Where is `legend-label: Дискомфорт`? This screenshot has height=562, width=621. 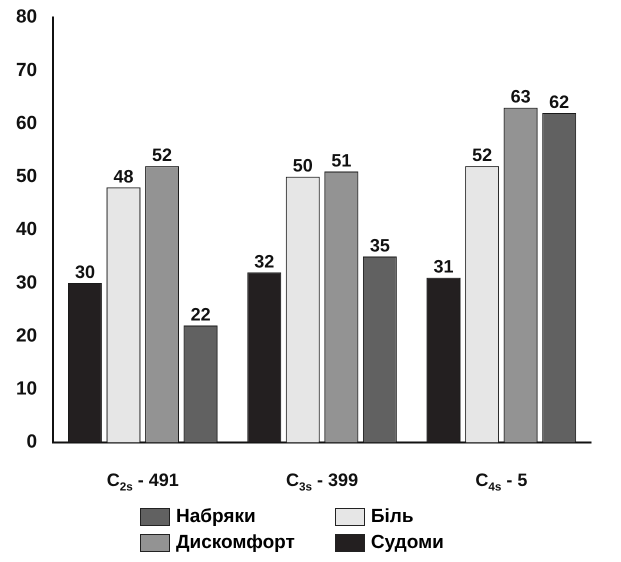 legend-label: Дискомфорт is located at coordinates (235, 543).